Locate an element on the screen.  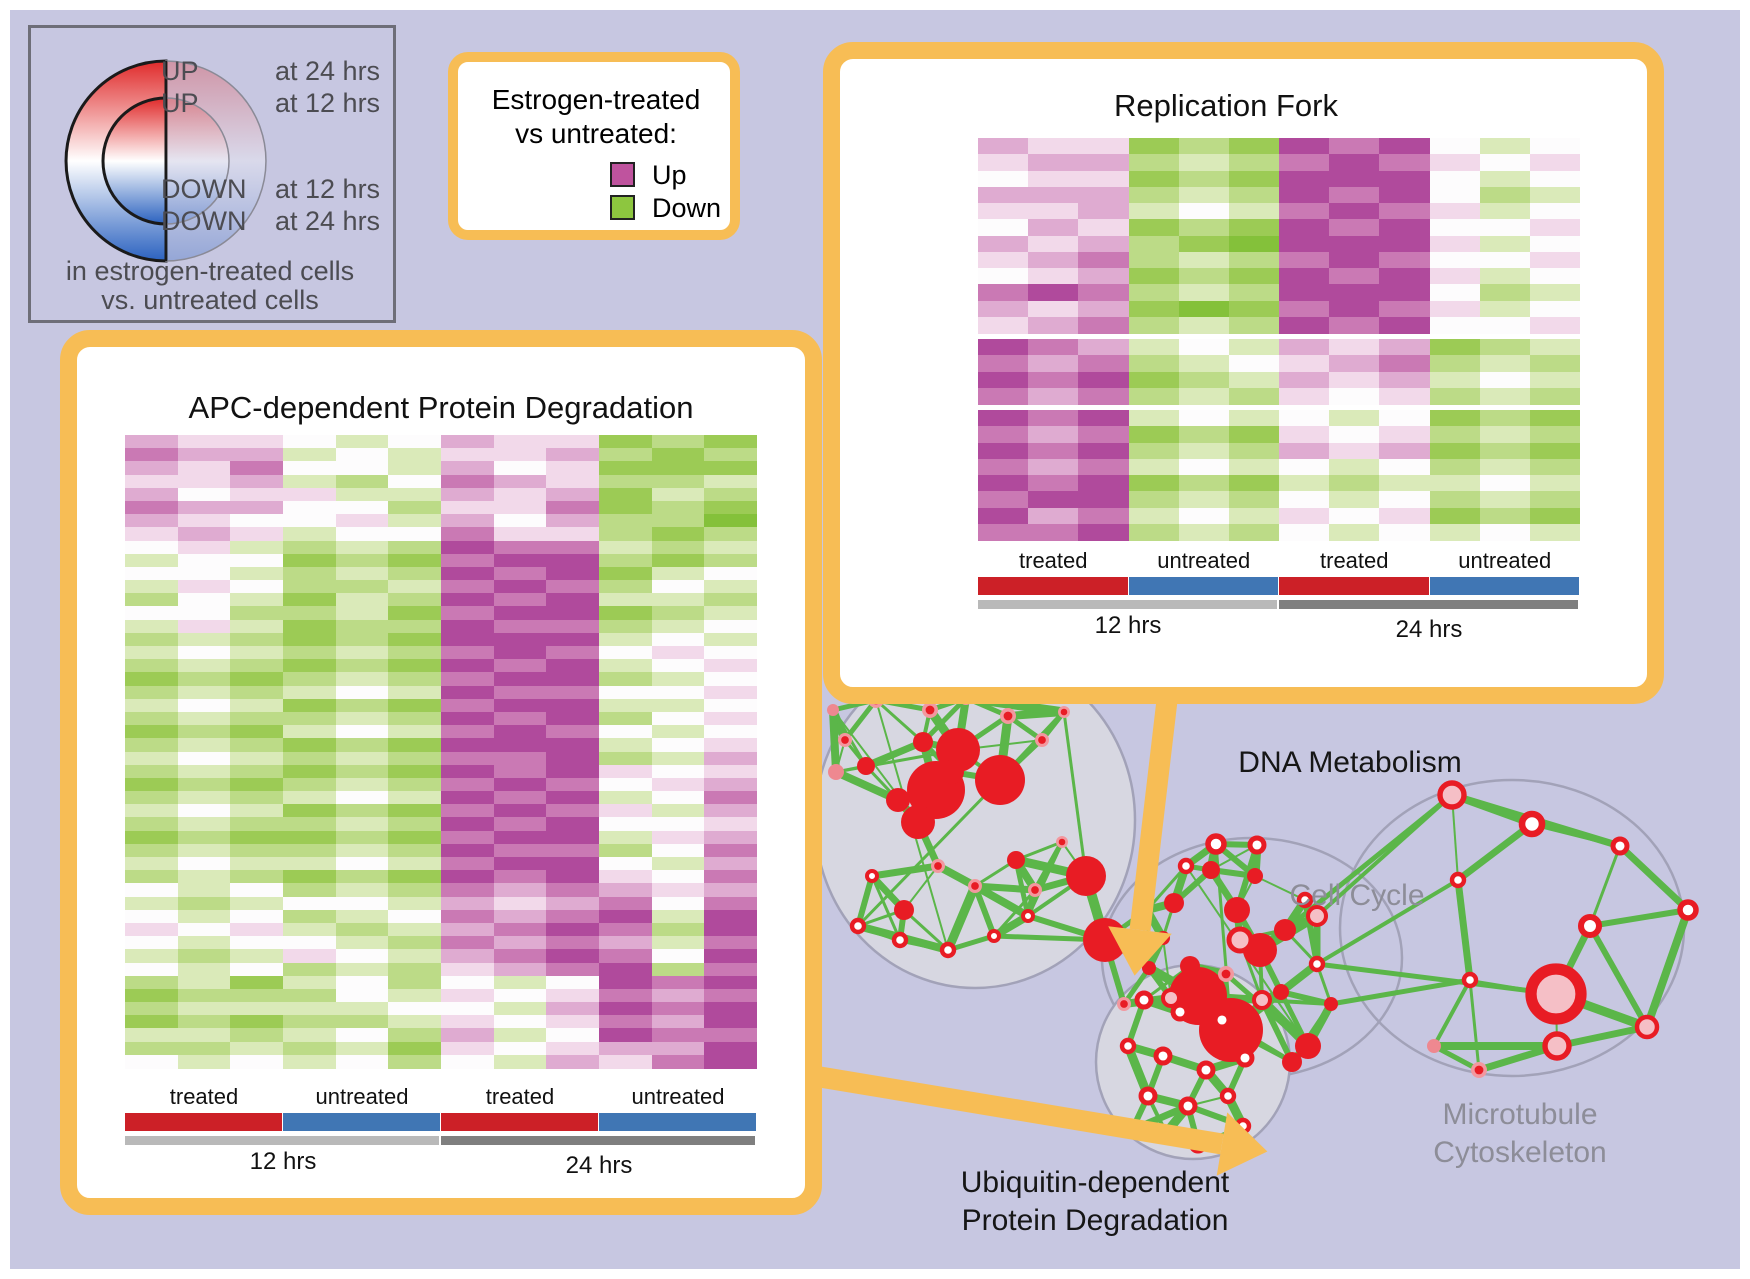
group-label: treated is located at coordinates (520, 1096).